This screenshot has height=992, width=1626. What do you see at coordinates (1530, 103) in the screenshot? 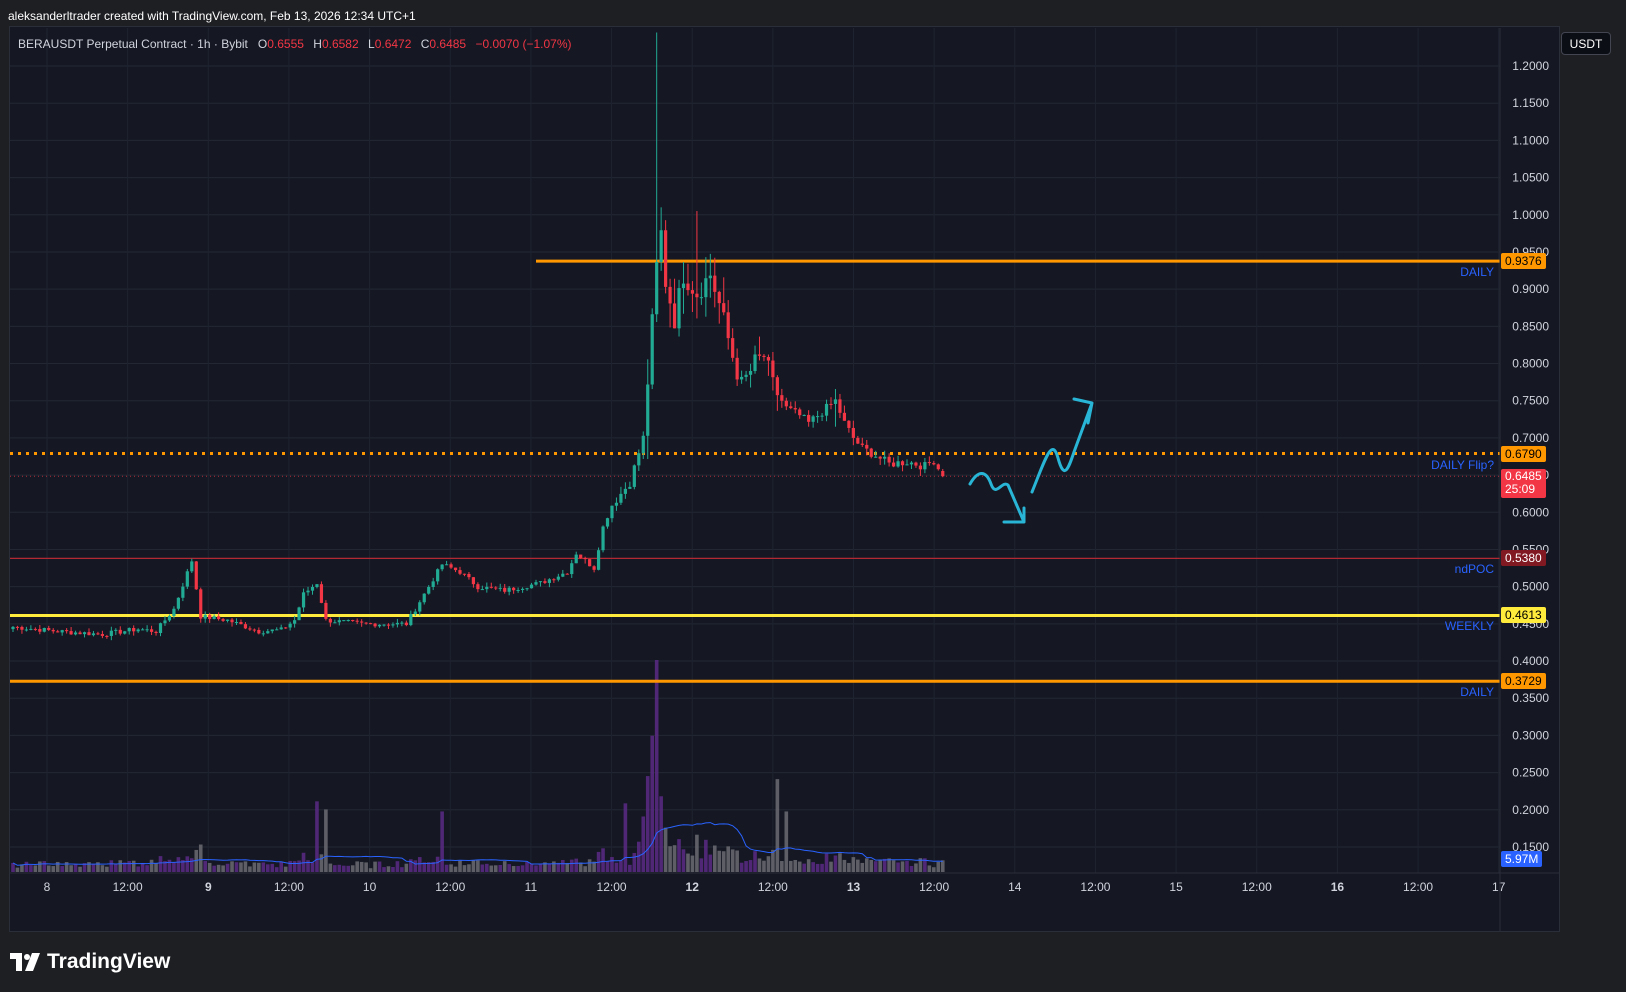
I see `price-tick-label: 1.1500` at bounding box center [1530, 103].